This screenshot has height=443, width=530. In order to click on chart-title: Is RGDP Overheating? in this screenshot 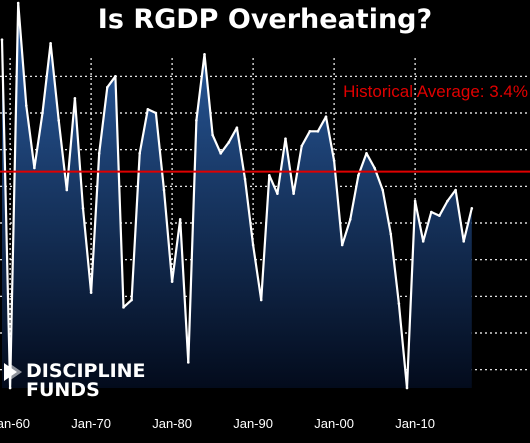, I will do `click(265, 19)`.